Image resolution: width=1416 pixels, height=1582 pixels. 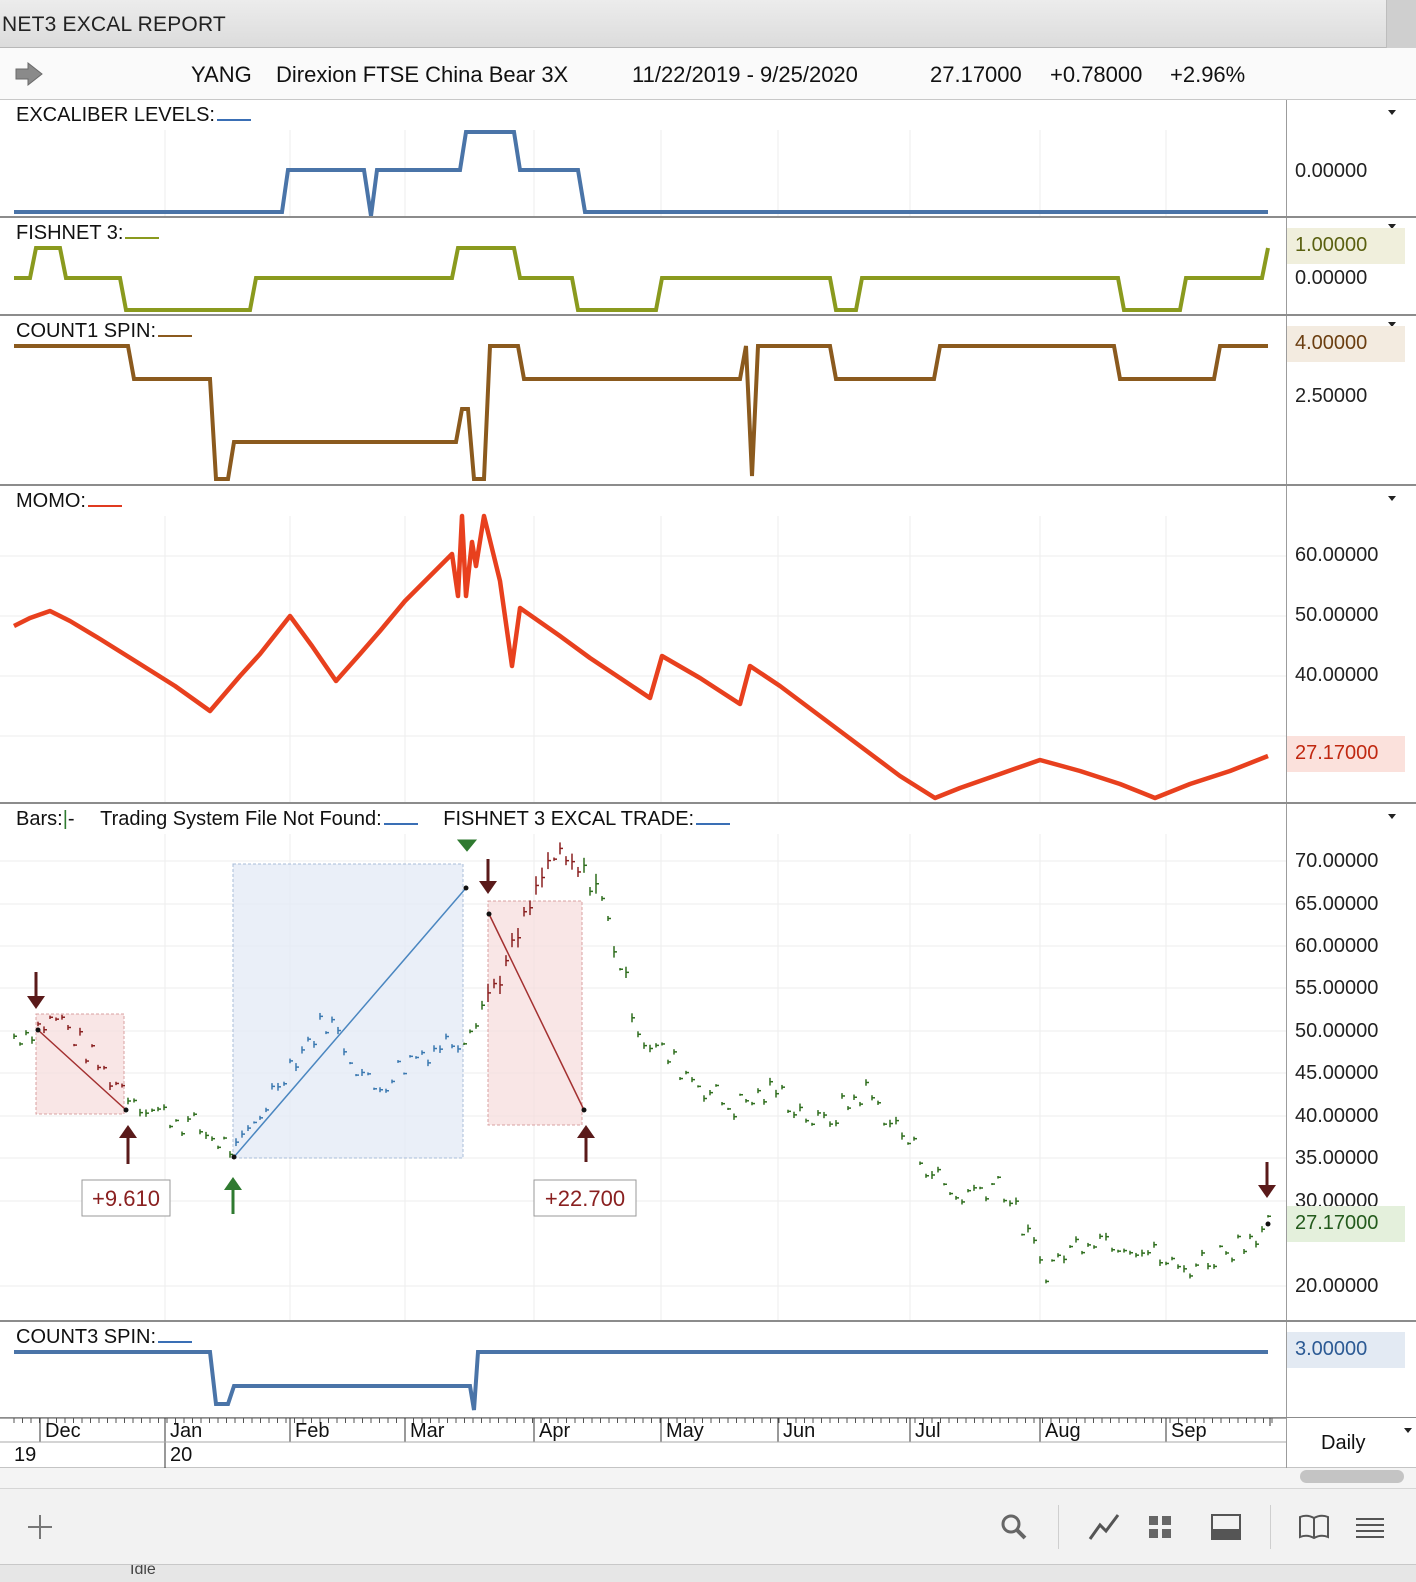 What do you see at coordinates (186, 1431) in the screenshot?
I see `month-label: Jan` at bounding box center [186, 1431].